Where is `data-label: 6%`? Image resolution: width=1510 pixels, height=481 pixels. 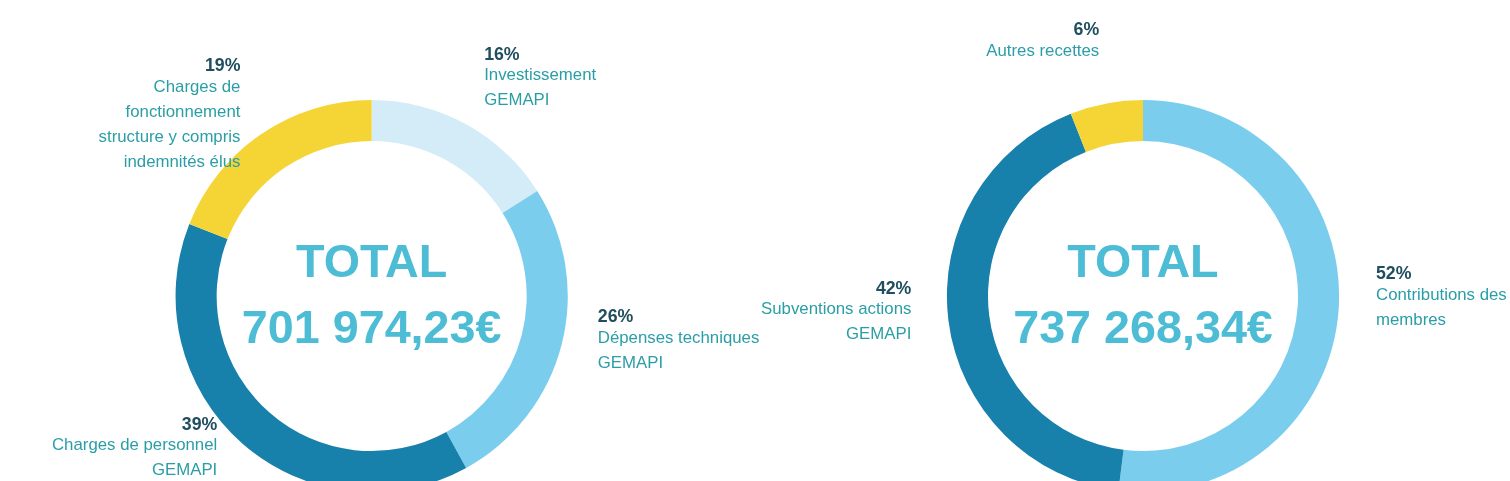 data-label: 6% is located at coordinates (1086, 29).